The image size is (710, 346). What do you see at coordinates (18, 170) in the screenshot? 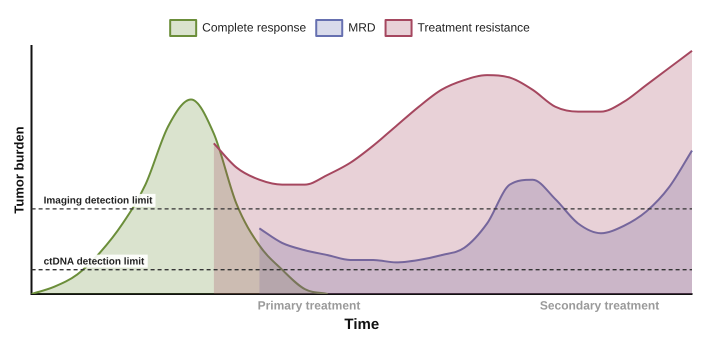
I see `y-axis-title: Tumor burden` at bounding box center [18, 170].